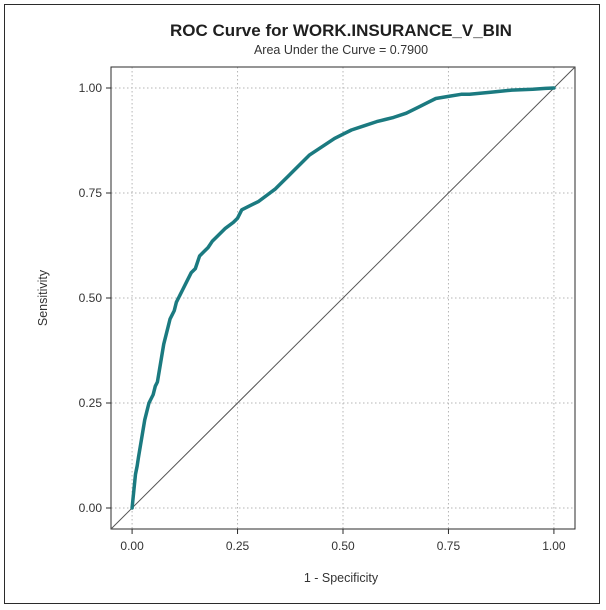 This screenshot has width=606, height=610. I want to click on y-axis: 0.00 0.25 0.50 0.75 1.00, so click(95, 298).